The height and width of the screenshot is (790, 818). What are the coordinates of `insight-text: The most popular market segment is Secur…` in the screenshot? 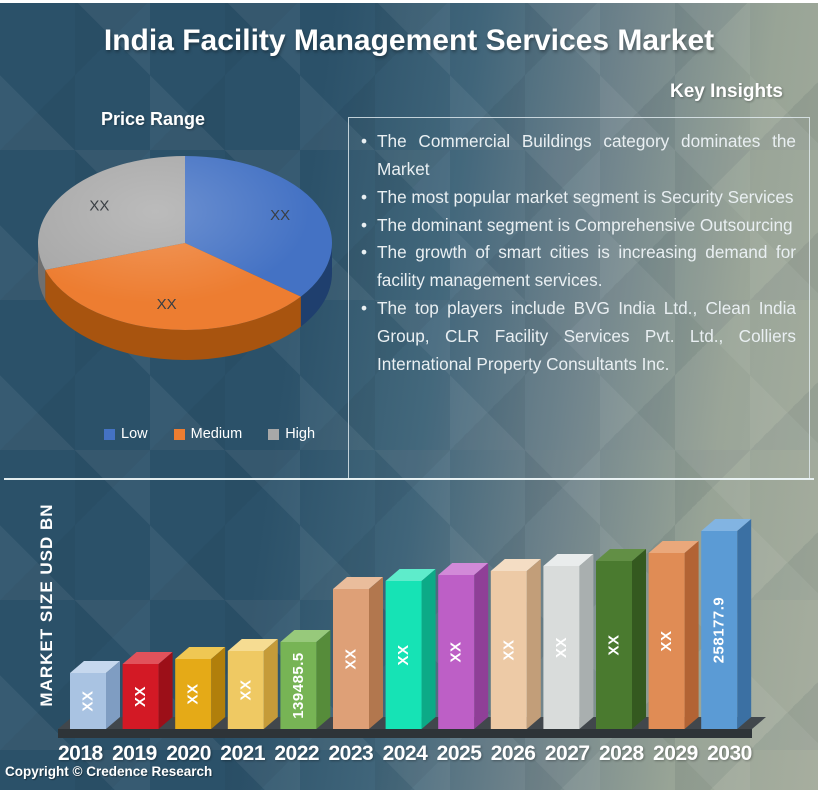 It's located at (585, 196).